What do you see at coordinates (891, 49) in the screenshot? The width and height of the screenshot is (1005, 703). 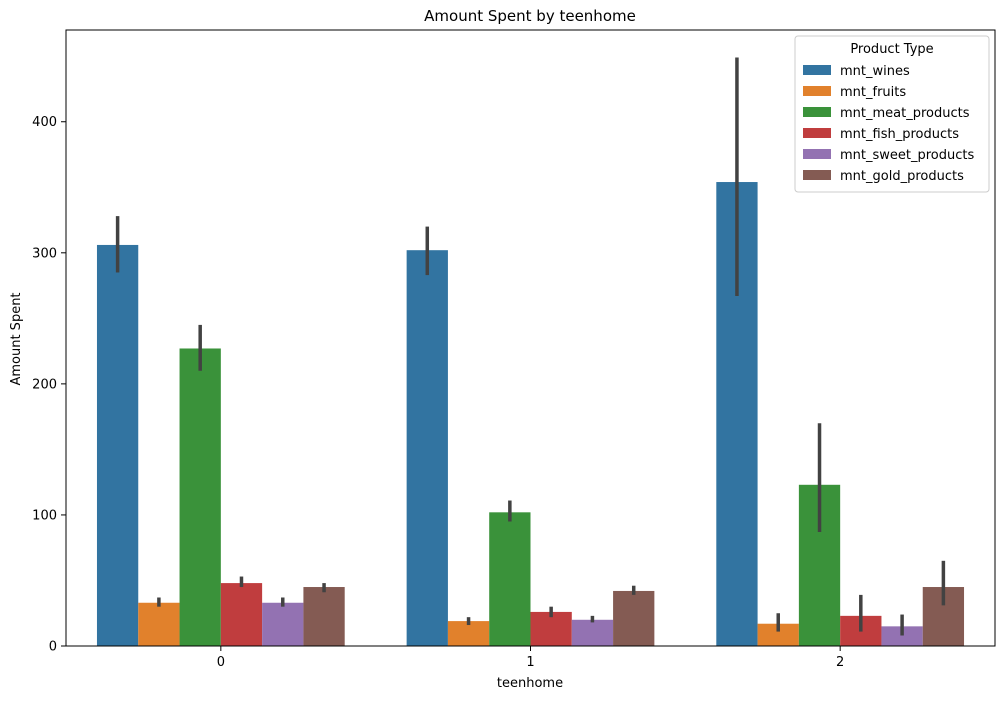 I see `legend-title: Product Type` at bounding box center [891, 49].